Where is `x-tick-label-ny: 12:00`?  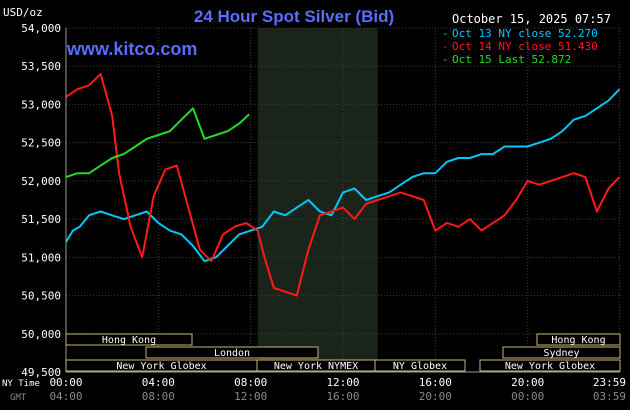 x-tick-label-ny: 12:00 is located at coordinates (342, 382).